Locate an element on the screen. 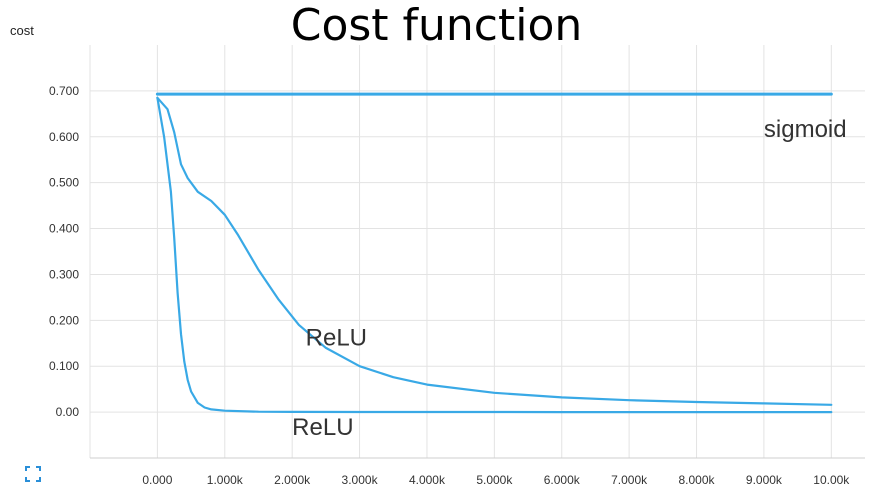  y-tick-label: 0.200 is located at coordinates (64, 320).